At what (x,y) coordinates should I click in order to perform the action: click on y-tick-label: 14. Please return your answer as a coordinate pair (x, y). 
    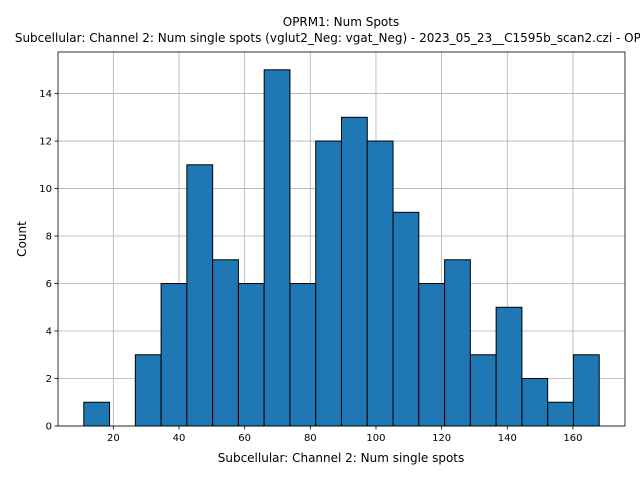
    Looking at the image, I should click on (45, 94).